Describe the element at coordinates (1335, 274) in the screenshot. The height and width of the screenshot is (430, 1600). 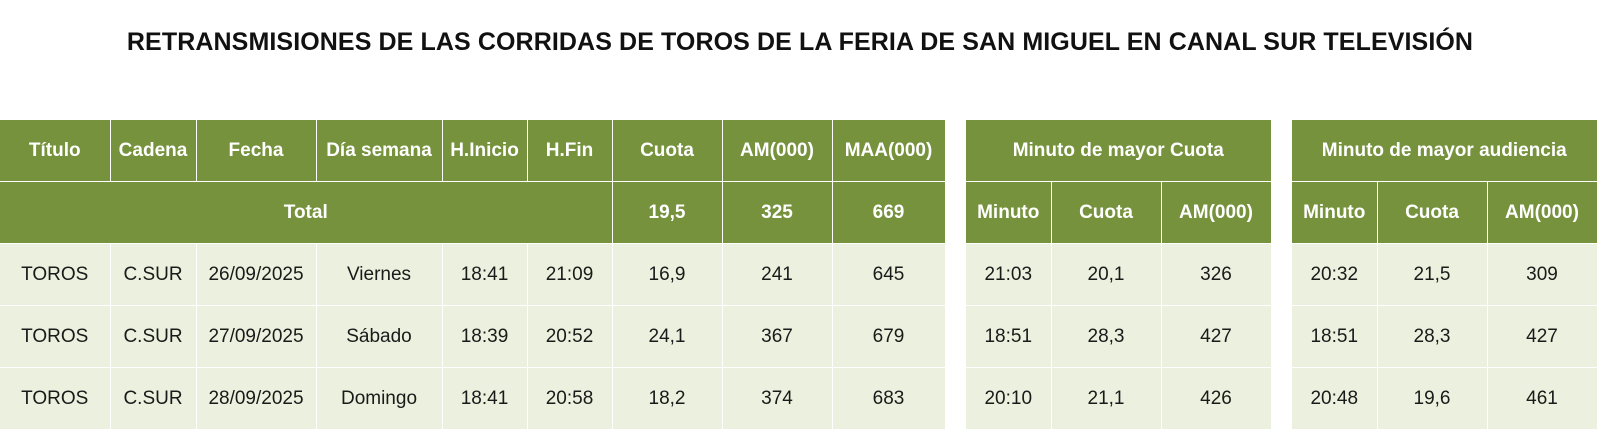
I see `cell-minuto: 20:32` at that location.